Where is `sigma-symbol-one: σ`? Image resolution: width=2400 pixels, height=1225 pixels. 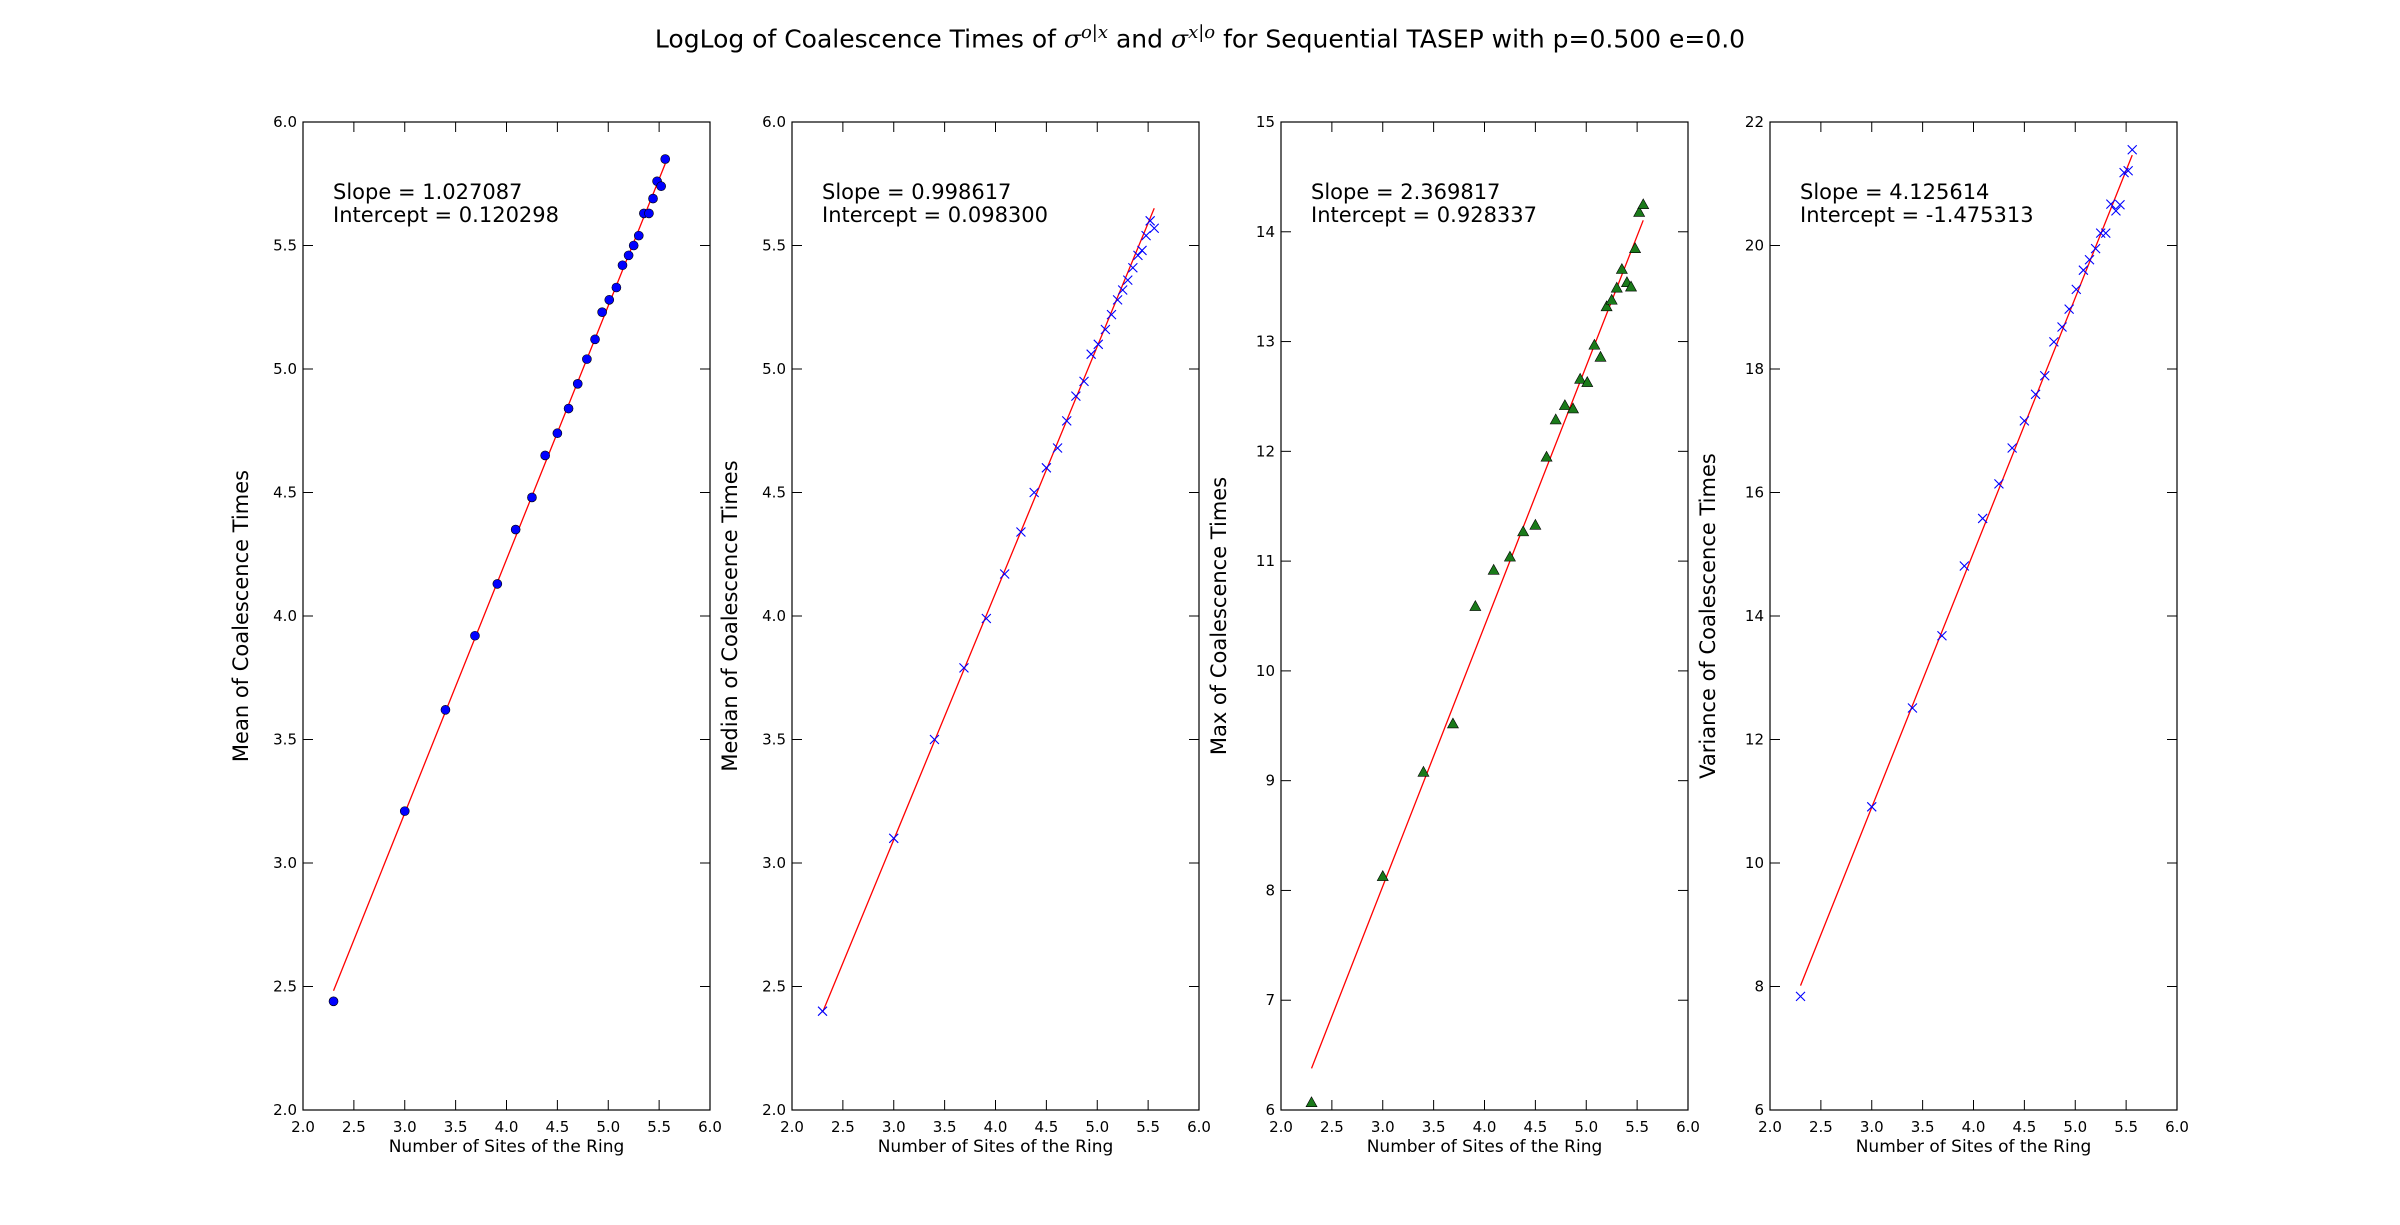
sigma-symbol-one: σ is located at coordinates (1072, 39).